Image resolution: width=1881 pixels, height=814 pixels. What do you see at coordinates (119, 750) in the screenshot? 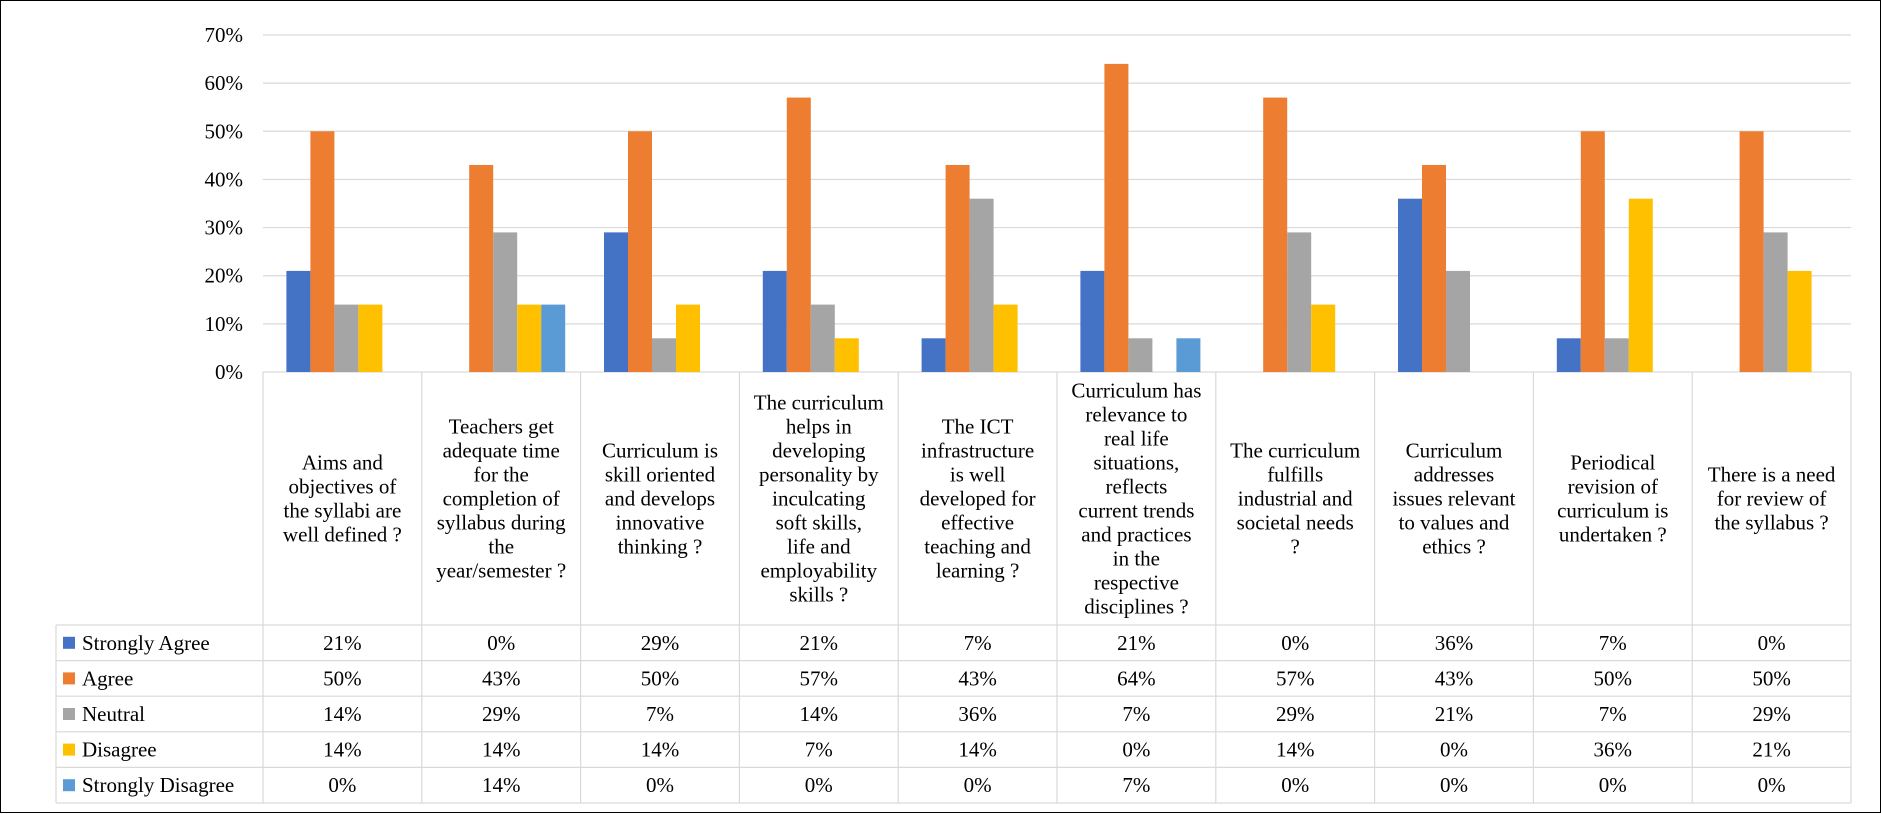
I see `legend-label: Disagree` at bounding box center [119, 750].